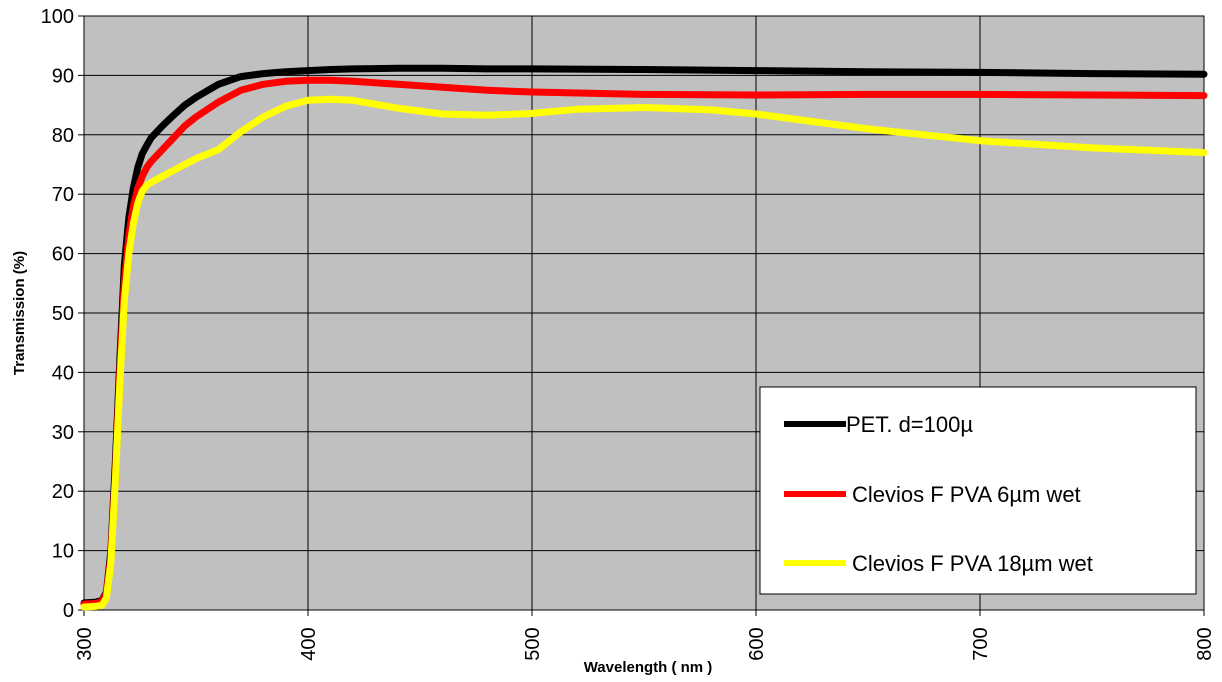 The image size is (1222, 682). What do you see at coordinates (1205, 643) in the screenshot?
I see `x-tick-label: 800` at bounding box center [1205, 643].